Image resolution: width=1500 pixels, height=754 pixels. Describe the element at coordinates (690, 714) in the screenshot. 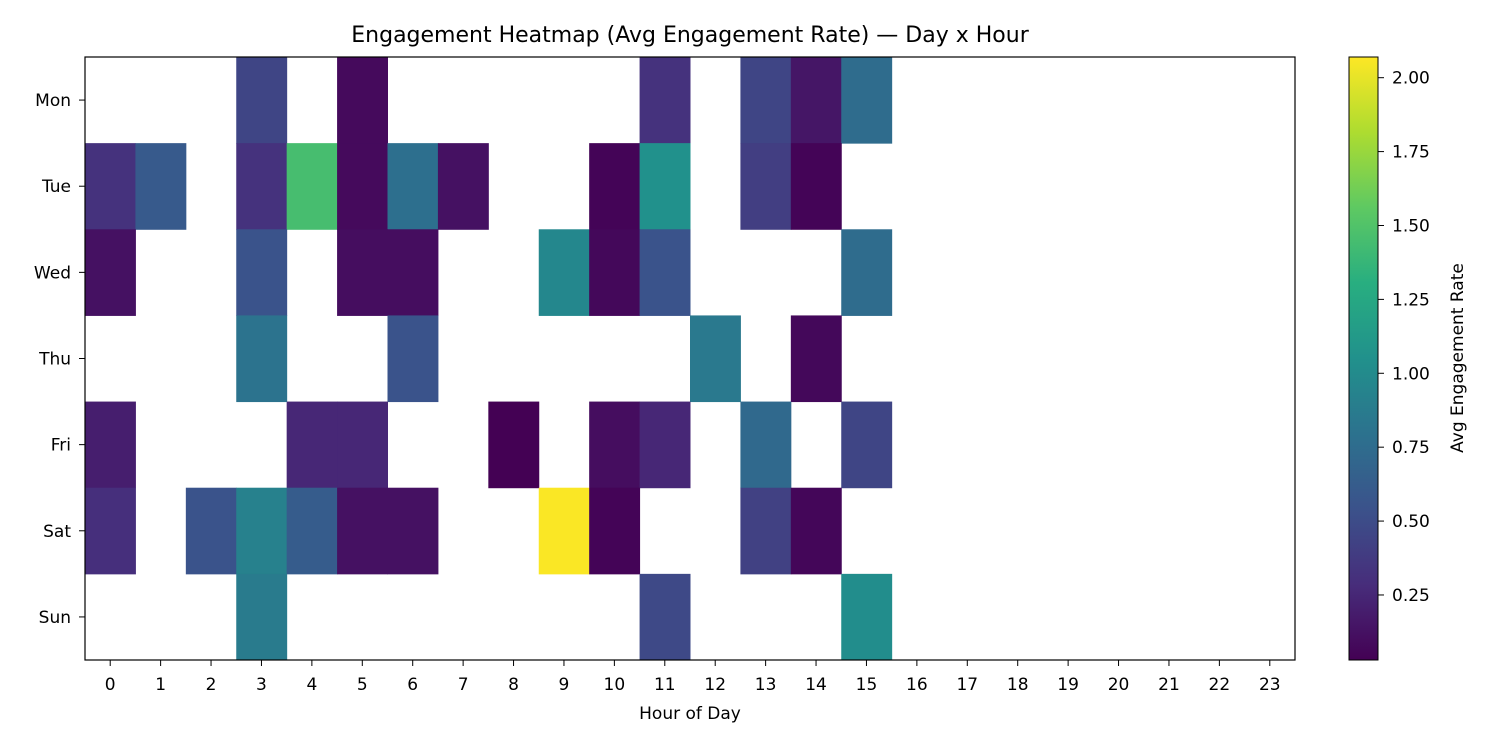

I see `x-axis-label: Hour of Day` at that location.